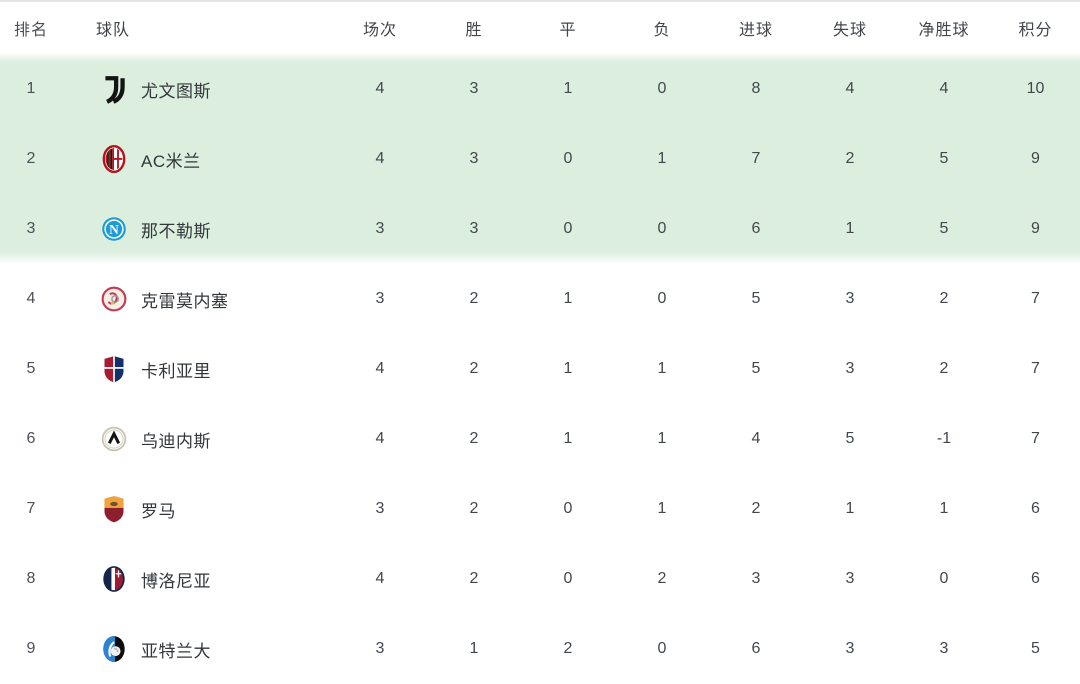  What do you see at coordinates (1035, 648) in the screenshot?
I see `points-cell: 5` at bounding box center [1035, 648].